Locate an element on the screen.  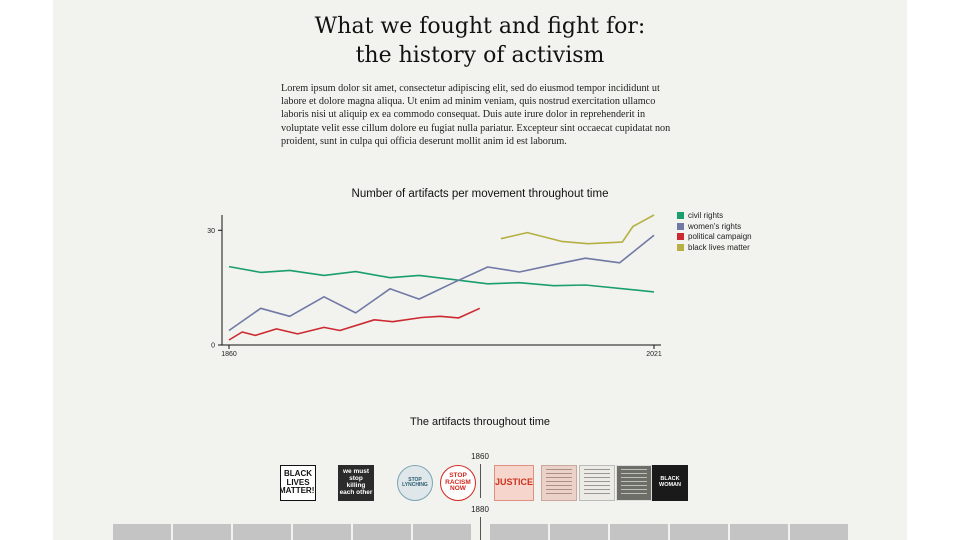
artifact-stop-lynching-button: STOP LYNCHING is located at coordinates (415, 483).